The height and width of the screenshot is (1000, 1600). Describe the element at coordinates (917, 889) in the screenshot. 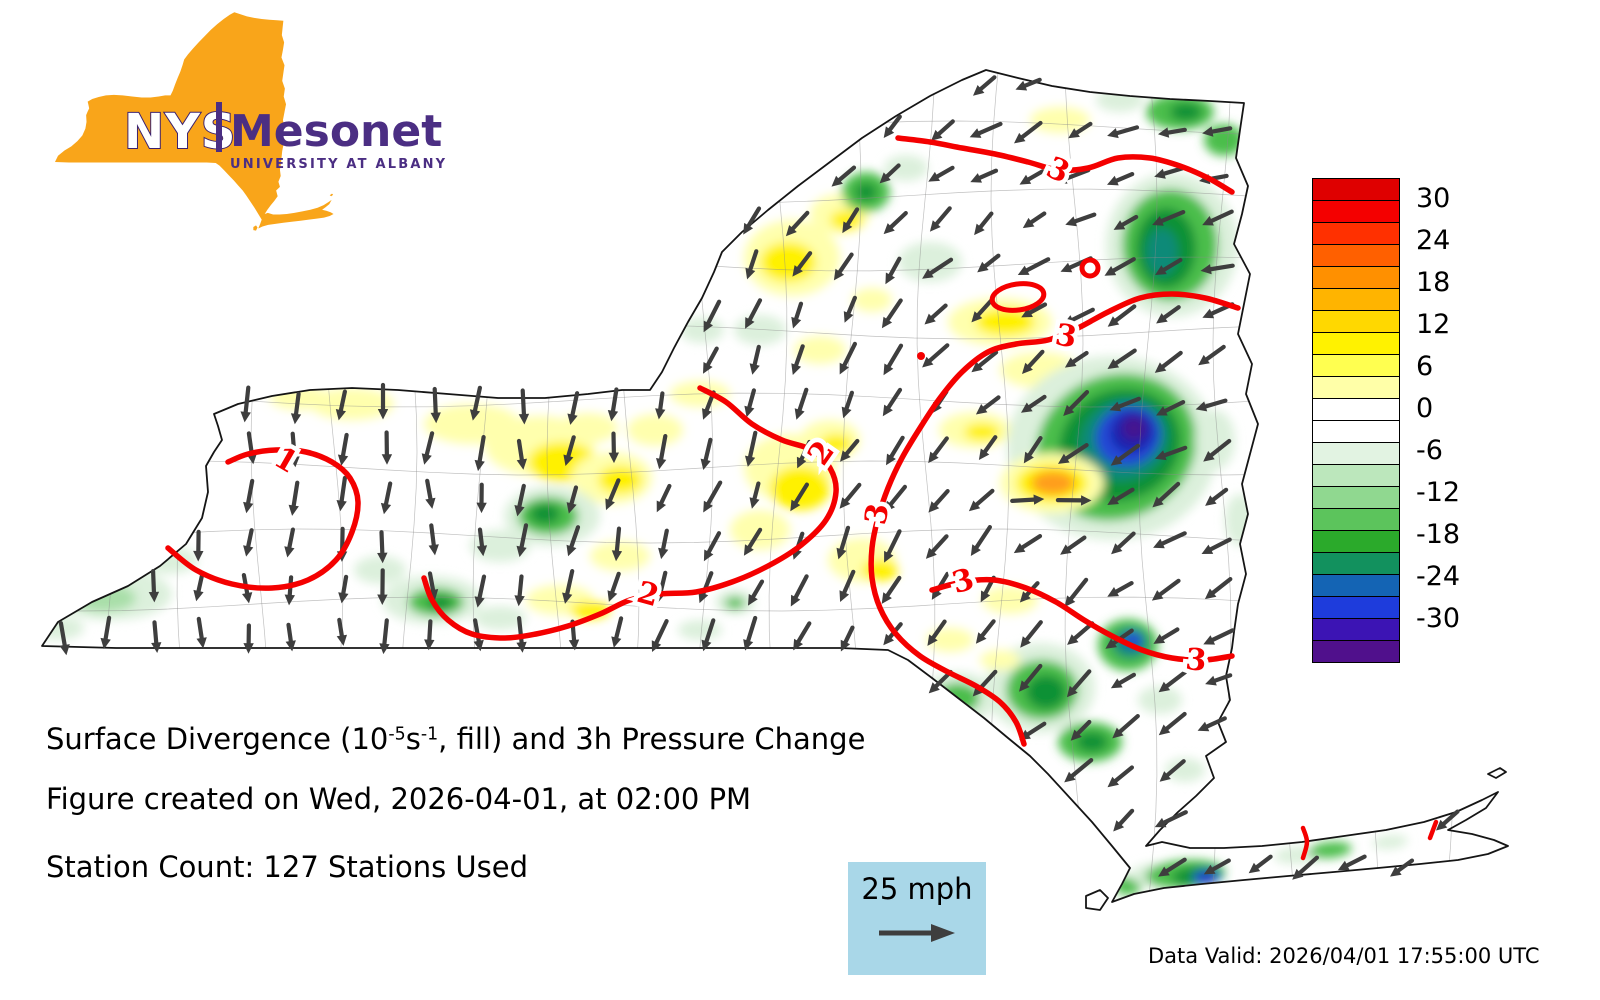

I see `wind-scale-label: 25 mph` at that location.